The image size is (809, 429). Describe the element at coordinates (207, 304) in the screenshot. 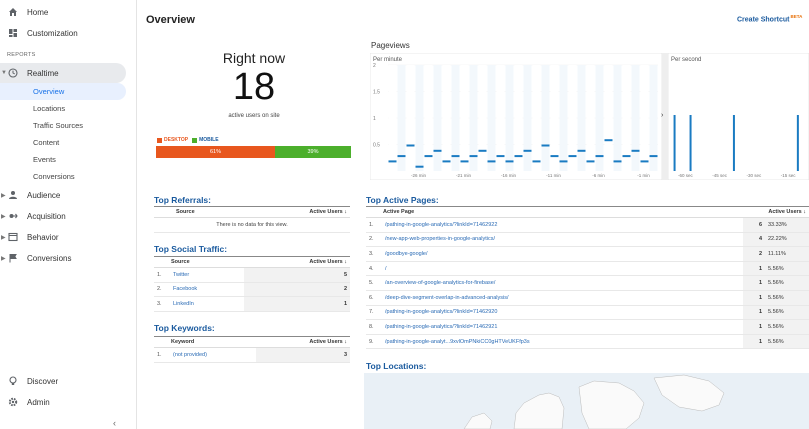

I see `social-link: LinkedIn` at that location.